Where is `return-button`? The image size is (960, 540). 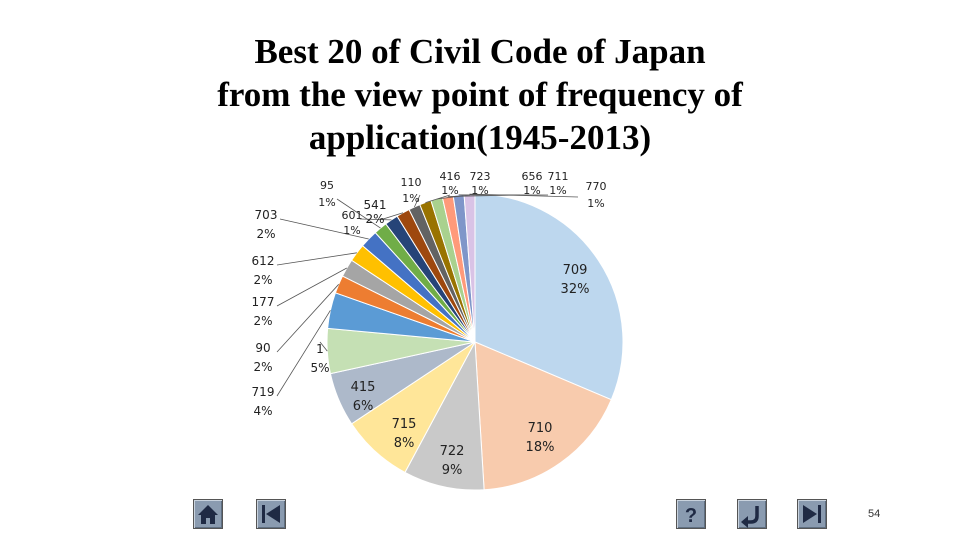 return-button is located at coordinates (752, 514).